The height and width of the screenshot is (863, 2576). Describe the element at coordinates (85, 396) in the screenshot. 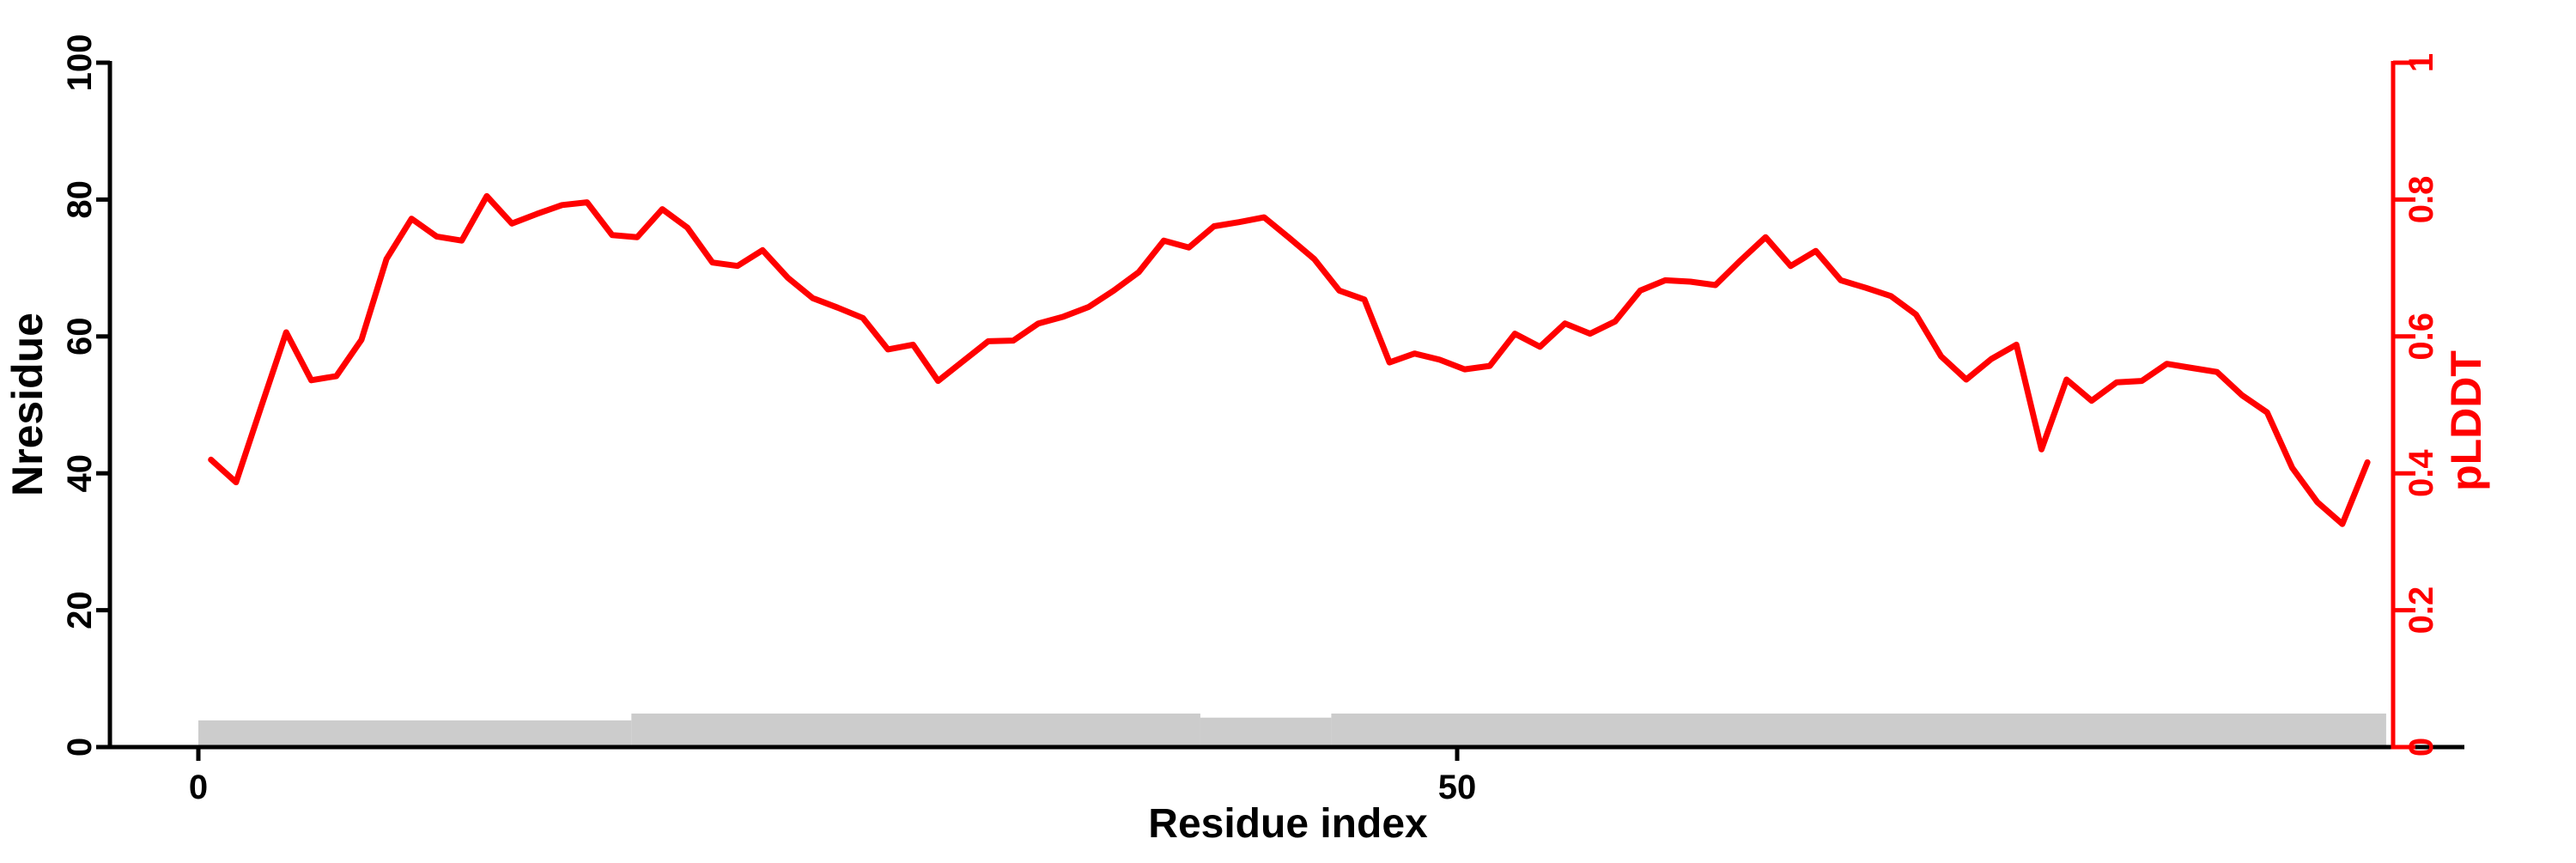

I see `left-axis-ticks: 0 20 40 60 80 100` at that location.